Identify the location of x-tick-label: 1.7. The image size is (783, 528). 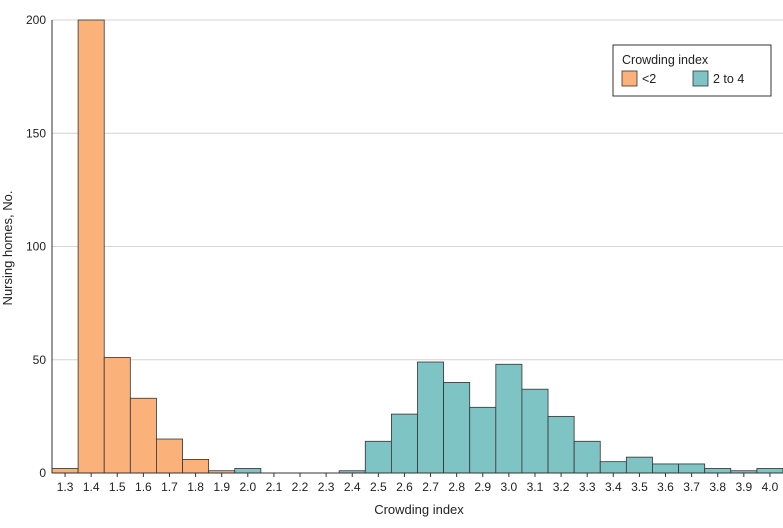
(169, 487).